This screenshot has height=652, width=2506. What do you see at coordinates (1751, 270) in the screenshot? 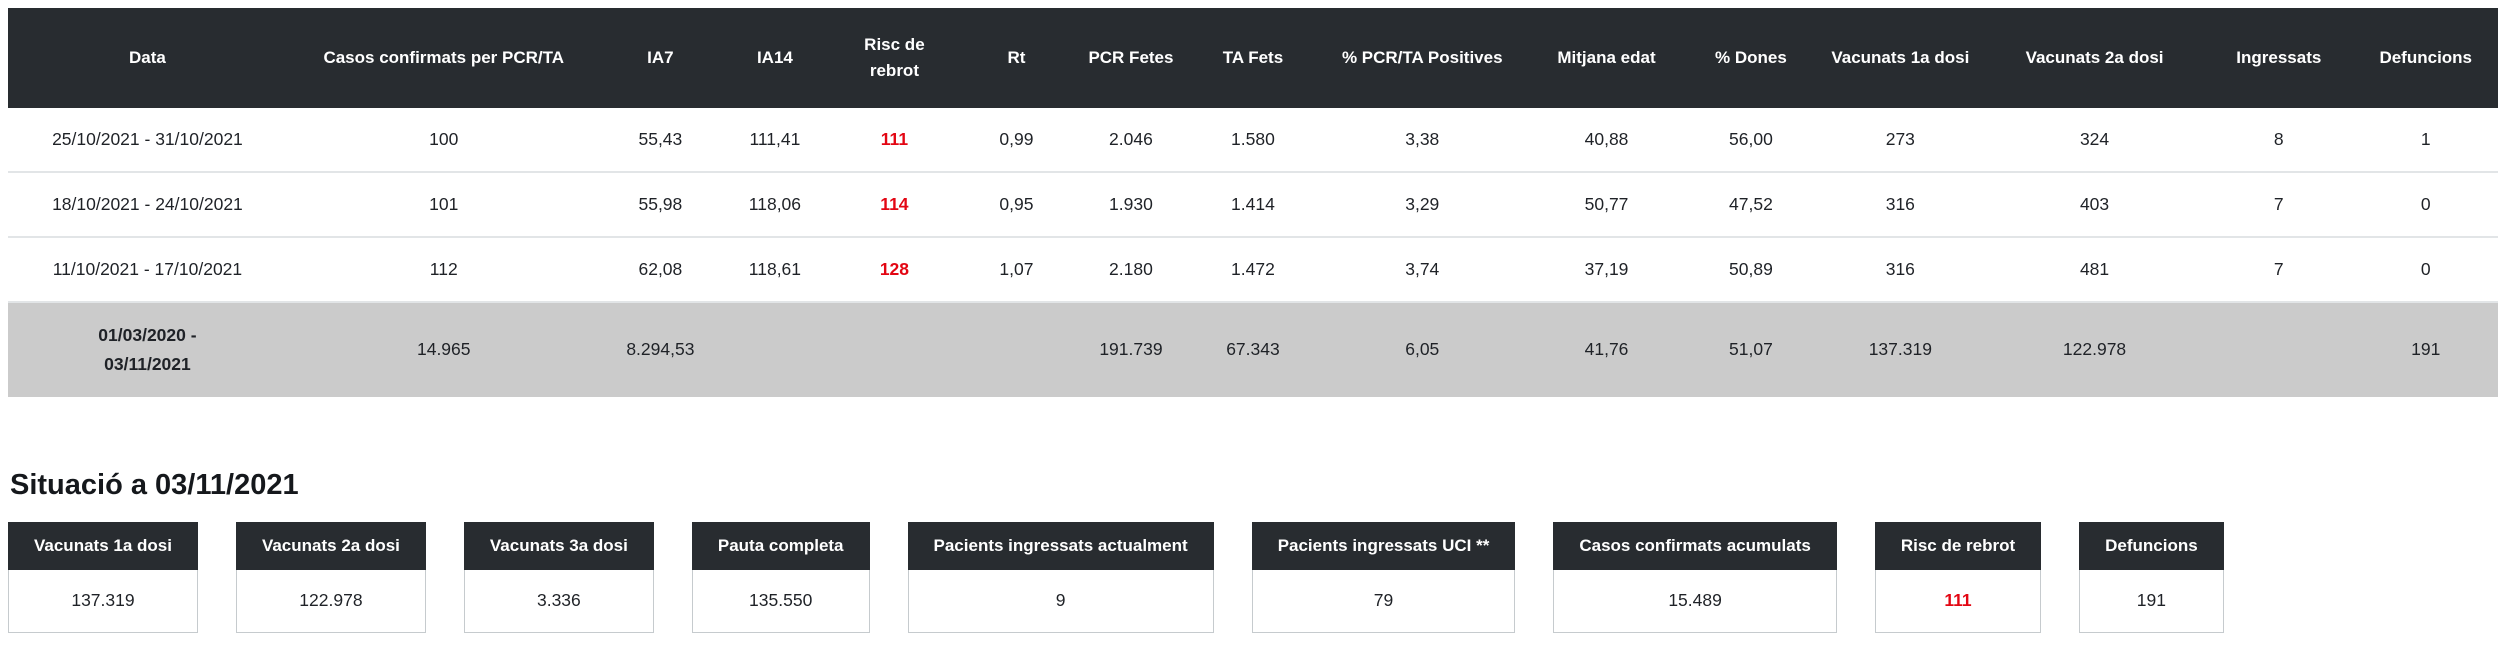
I see `table-cell: 50,89` at bounding box center [1751, 270].